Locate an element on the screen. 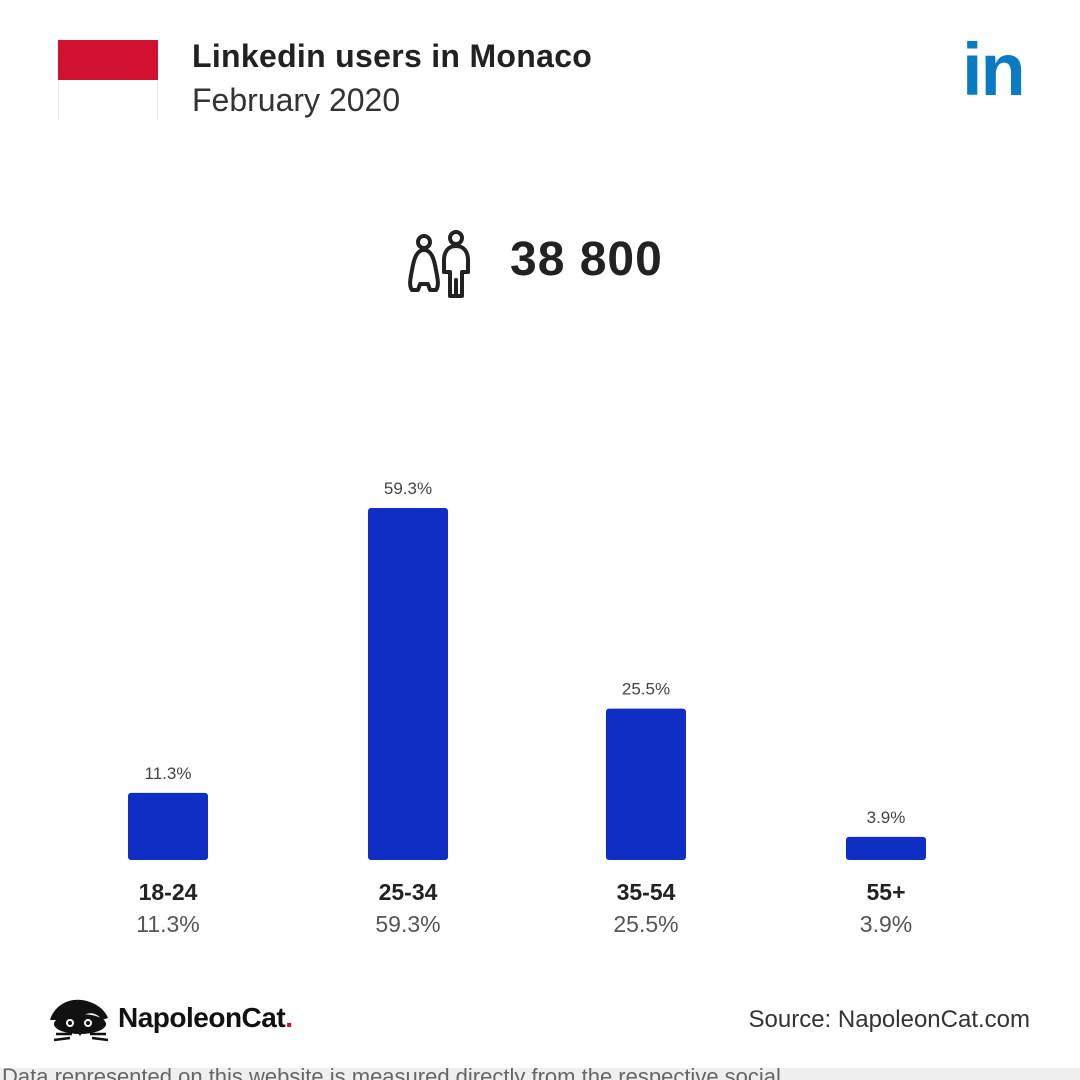  bar-55+ is located at coordinates (886, 848).